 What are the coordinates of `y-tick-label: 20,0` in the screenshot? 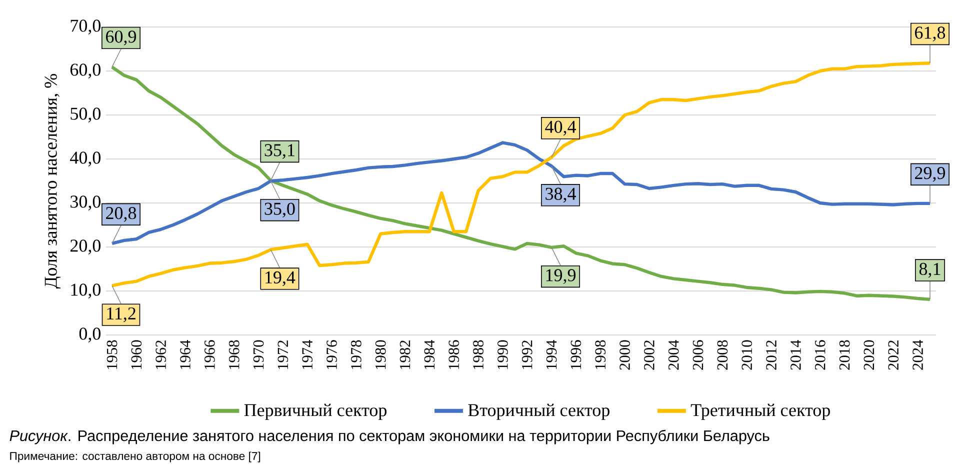 It's located at (85, 247).